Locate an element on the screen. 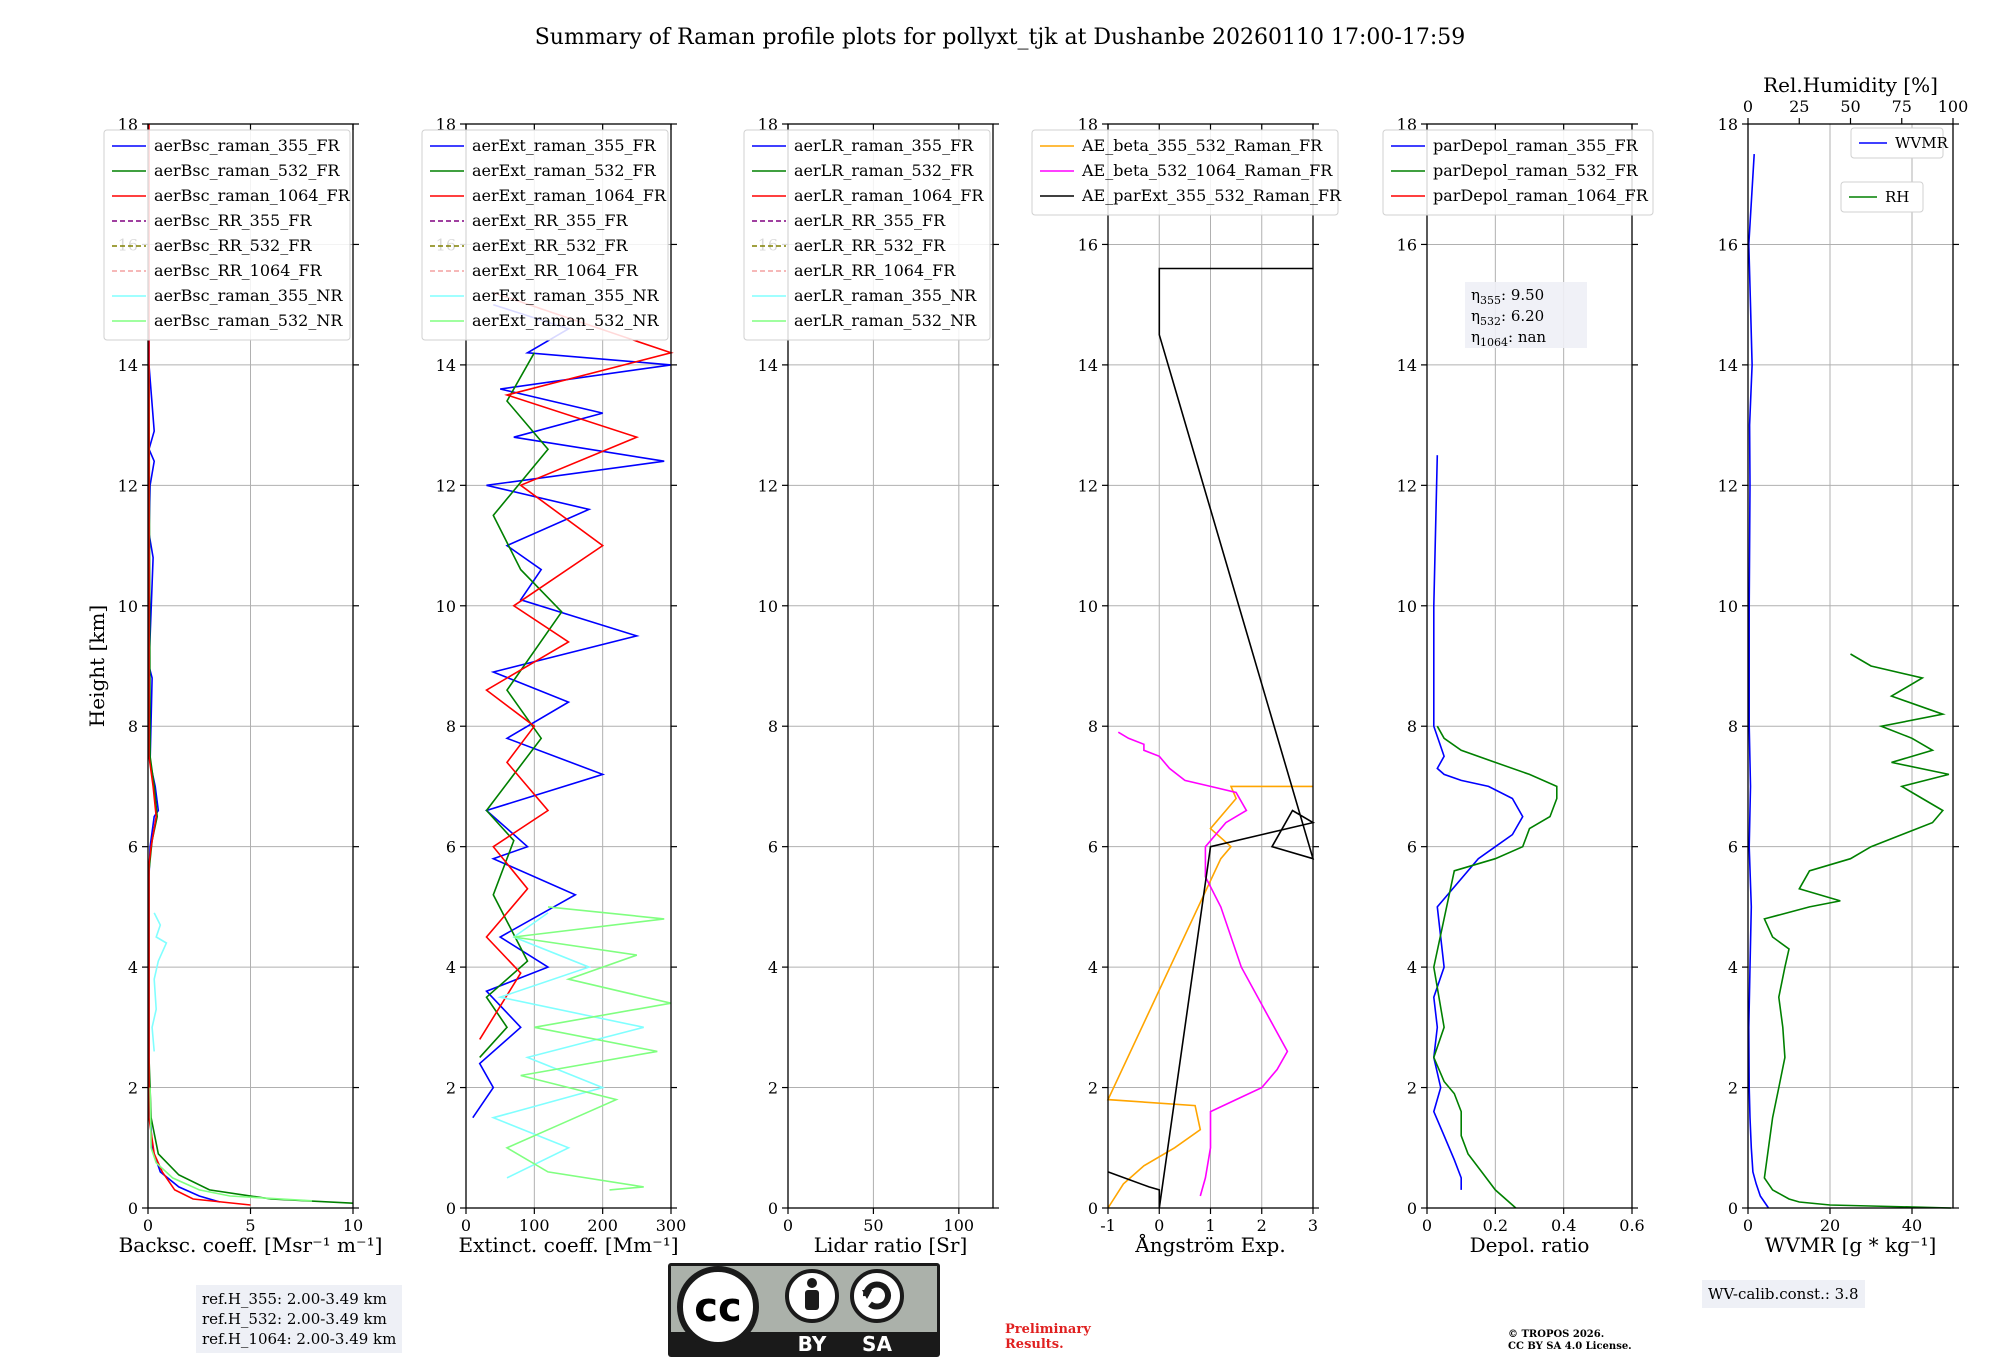 The height and width of the screenshot is (1362, 2000). preliminary-note: Preliminary Results. is located at coordinates (1048, 1337).